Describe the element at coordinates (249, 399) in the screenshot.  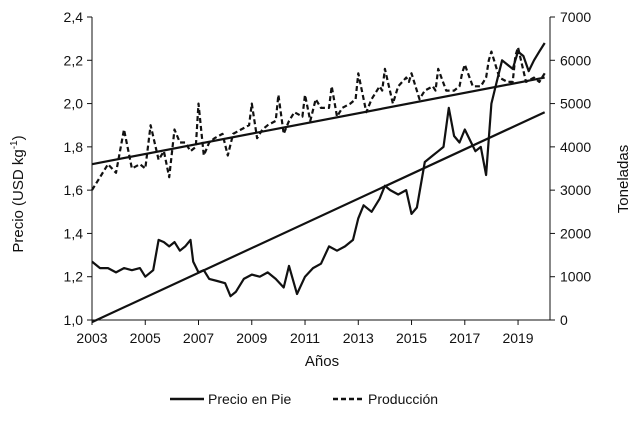
I see `legend-label-precio: Precio en Pie` at that location.